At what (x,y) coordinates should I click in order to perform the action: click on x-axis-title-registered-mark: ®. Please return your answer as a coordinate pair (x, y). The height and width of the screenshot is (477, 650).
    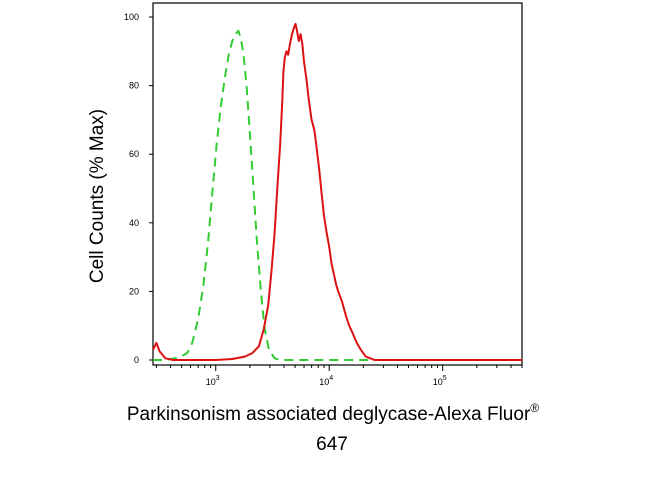
    Looking at the image, I should click on (534, 408).